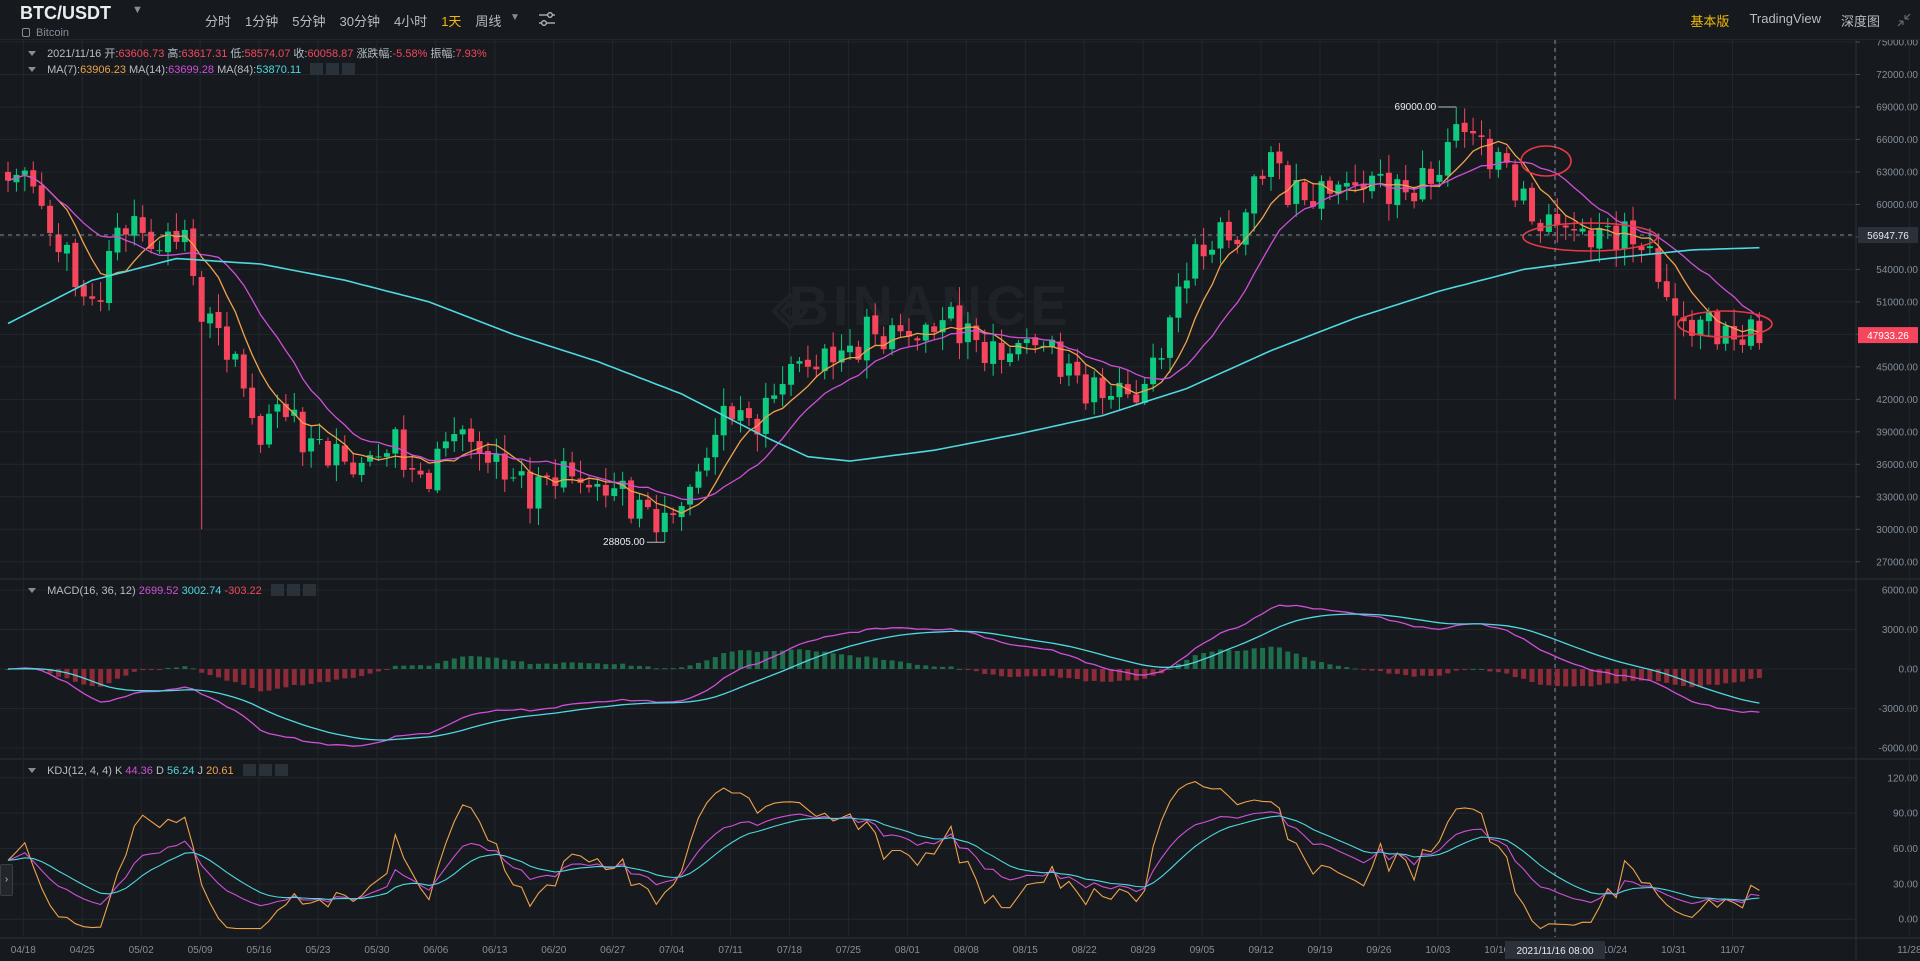 Image resolution: width=1920 pixels, height=961 pixels. Describe the element at coordinates (410, 21) in the screenshot. I see `interval-tab: 4小时` at that location.